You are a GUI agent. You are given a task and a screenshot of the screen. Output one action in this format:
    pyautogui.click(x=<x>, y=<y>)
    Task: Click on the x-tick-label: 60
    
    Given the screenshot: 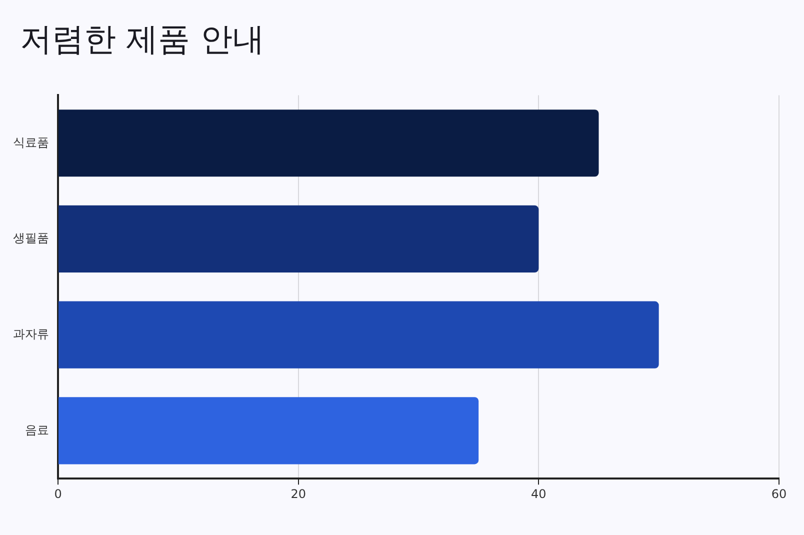 What is the action you would take?
    pyautogui.click(x=779, y=493)
    